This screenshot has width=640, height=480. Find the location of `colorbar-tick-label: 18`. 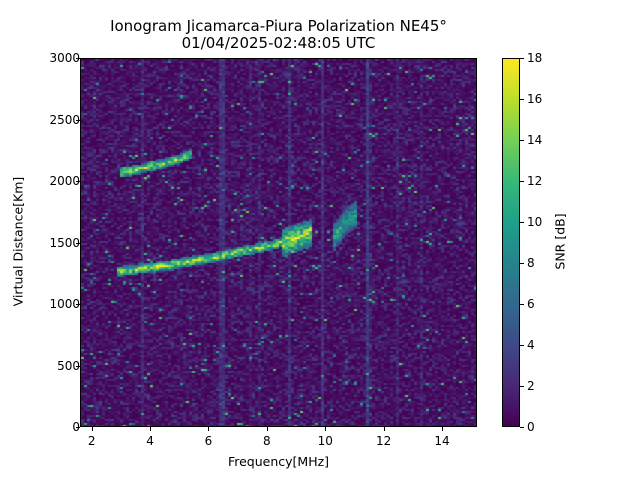

colorbar-tick-label: 18 is located at coordinates (535, 58).